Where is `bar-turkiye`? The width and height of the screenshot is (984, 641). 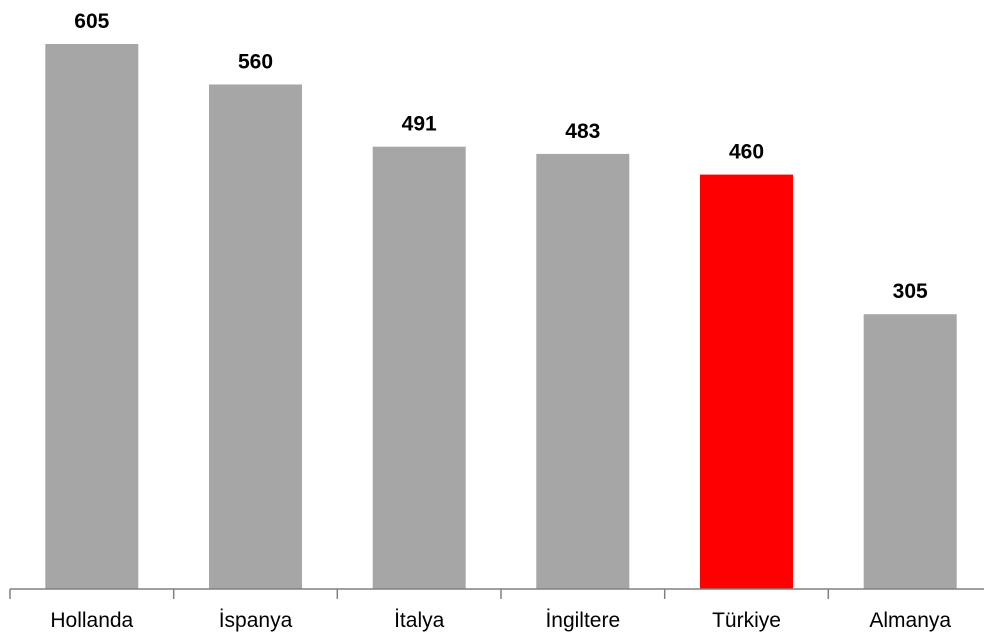
bar-turkiye is located at coordinates (746, 381).